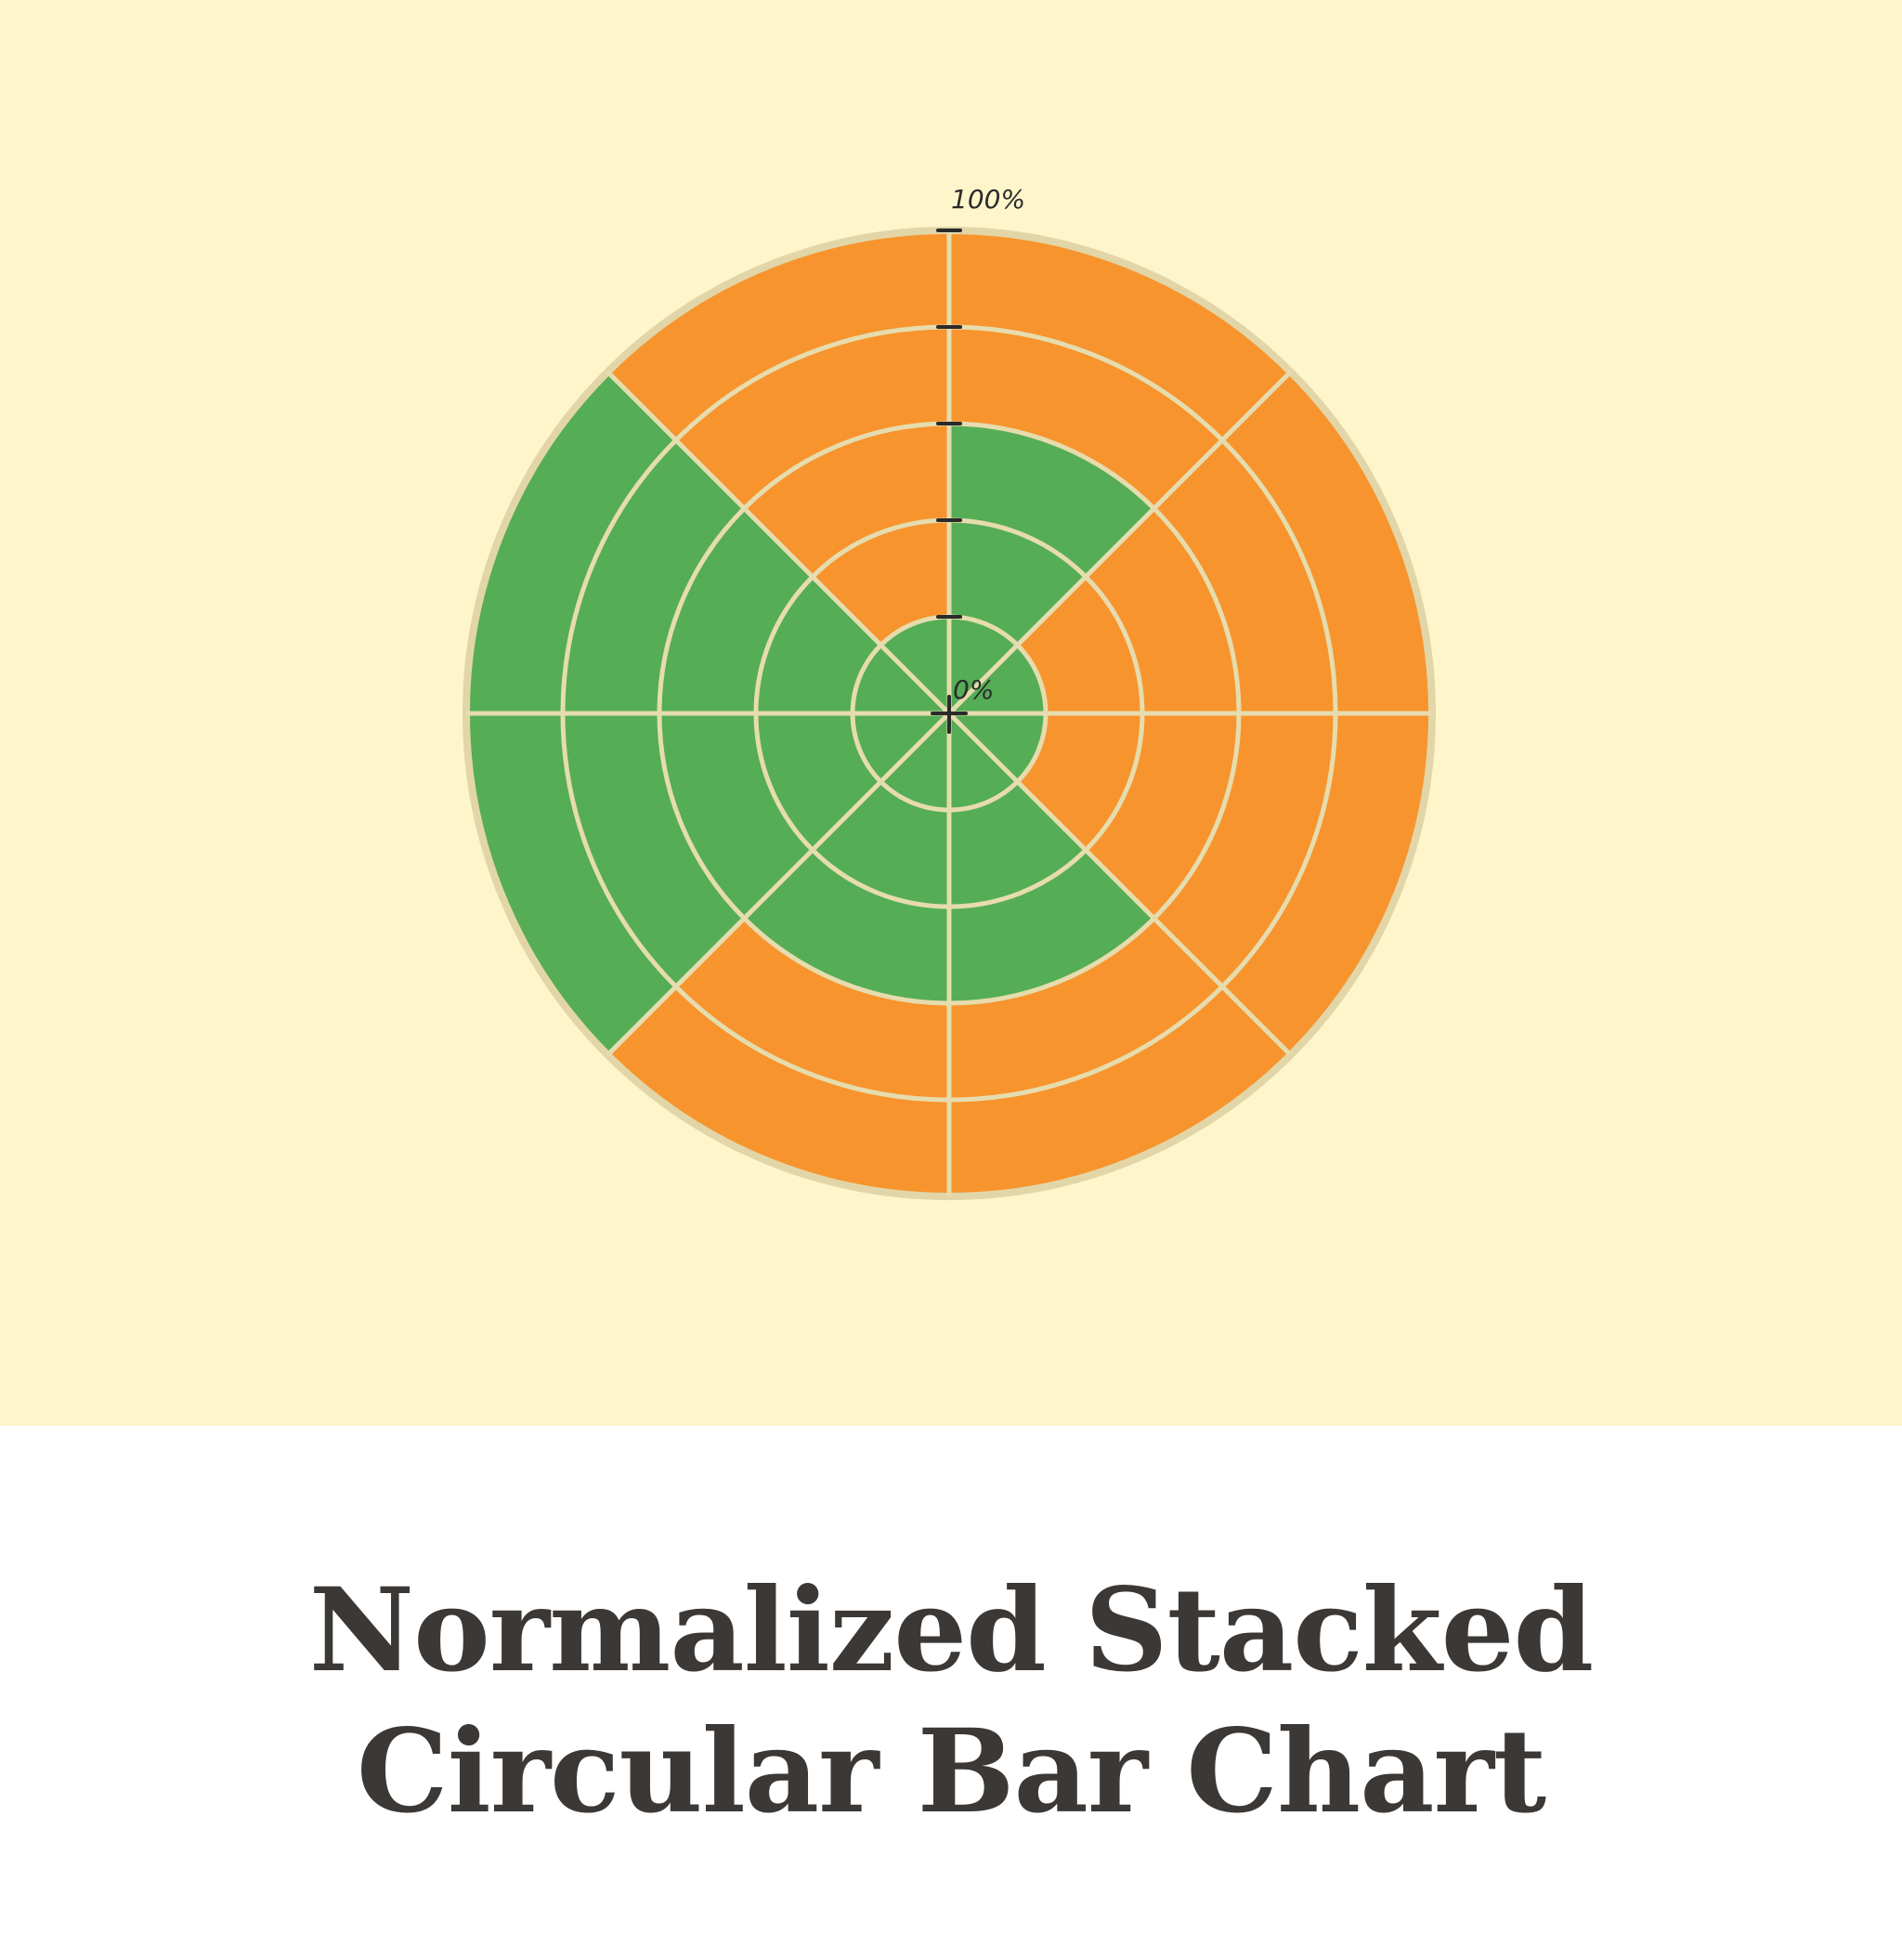 The height and width of the screenshot is (1960, 1902). I want to click on chart-title-line-1: Normalized Stacked, so click(951, 1630).